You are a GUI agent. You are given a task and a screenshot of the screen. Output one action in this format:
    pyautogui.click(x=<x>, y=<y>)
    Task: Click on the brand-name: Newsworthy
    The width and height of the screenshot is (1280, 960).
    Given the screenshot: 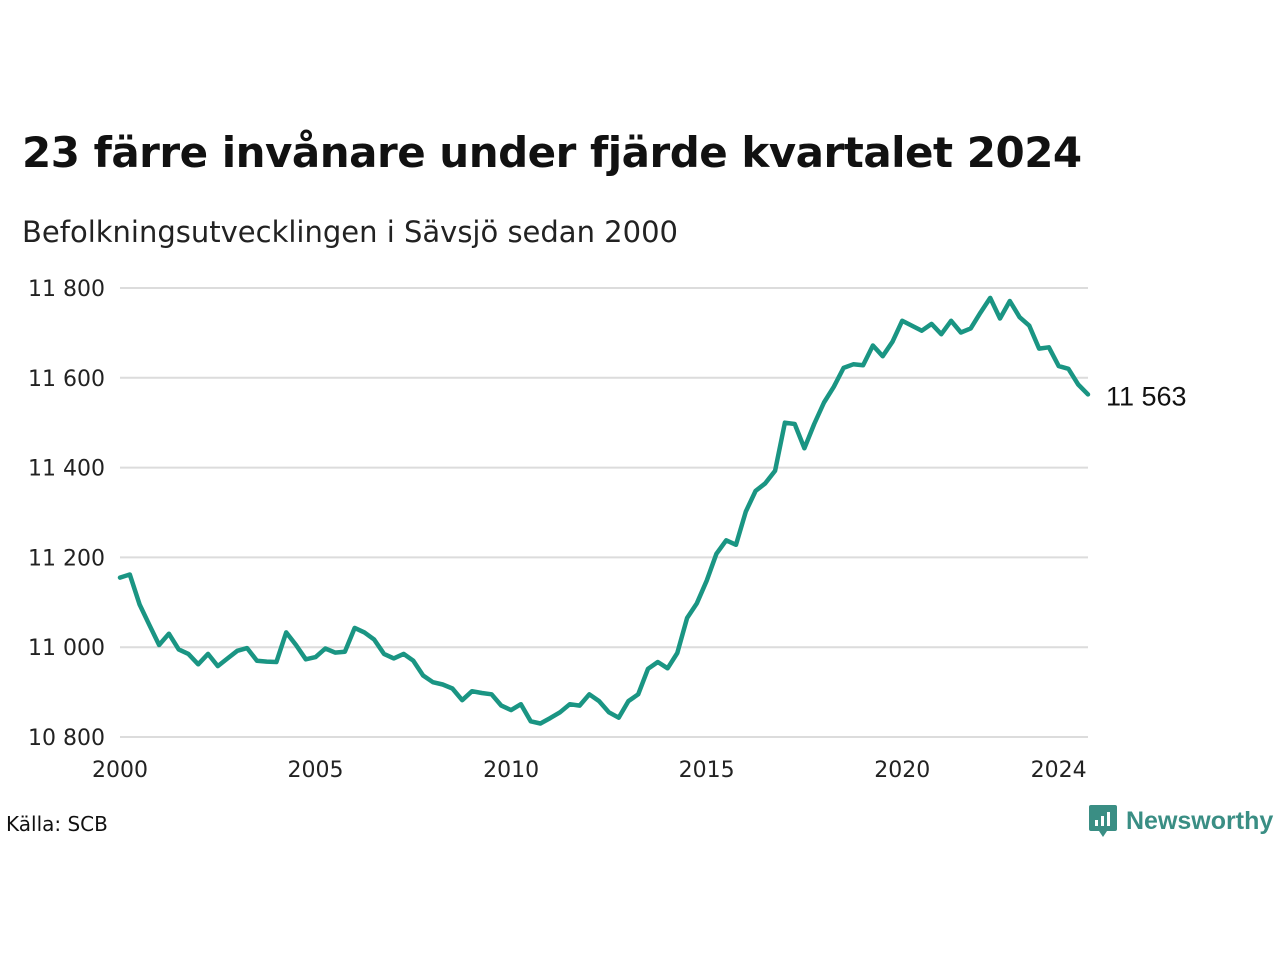 What is the action you would take?
    pyautogui.click(x=1200, y=820)
    